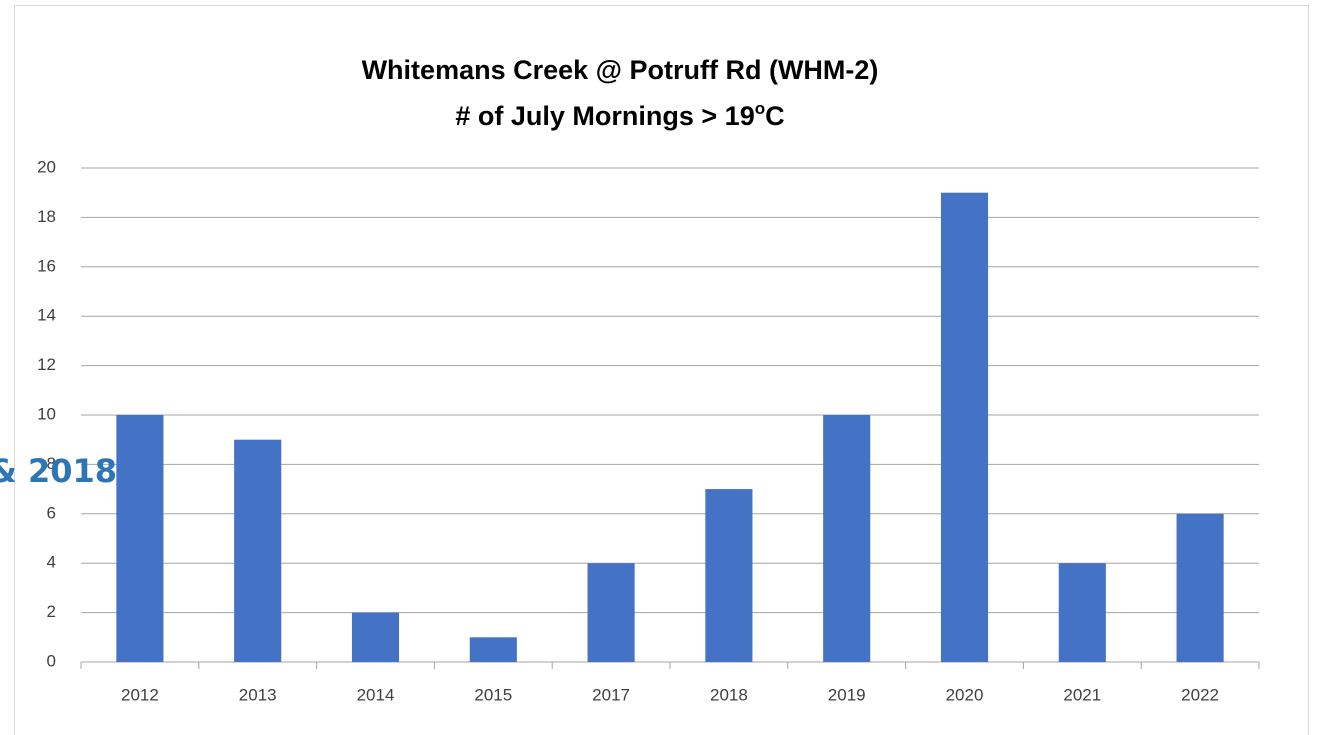  I want to click on subtitle-text: # of July Mornings > 19, so click(604, 116).